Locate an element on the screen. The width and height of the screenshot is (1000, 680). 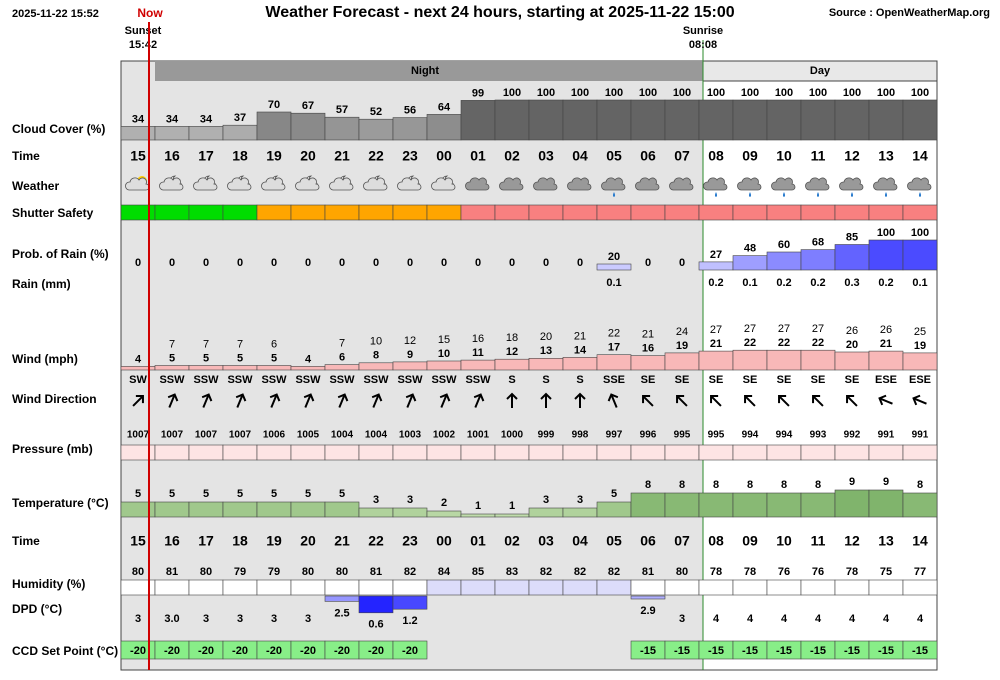
cloud-value: 64 is located at coordinates (444, 107).